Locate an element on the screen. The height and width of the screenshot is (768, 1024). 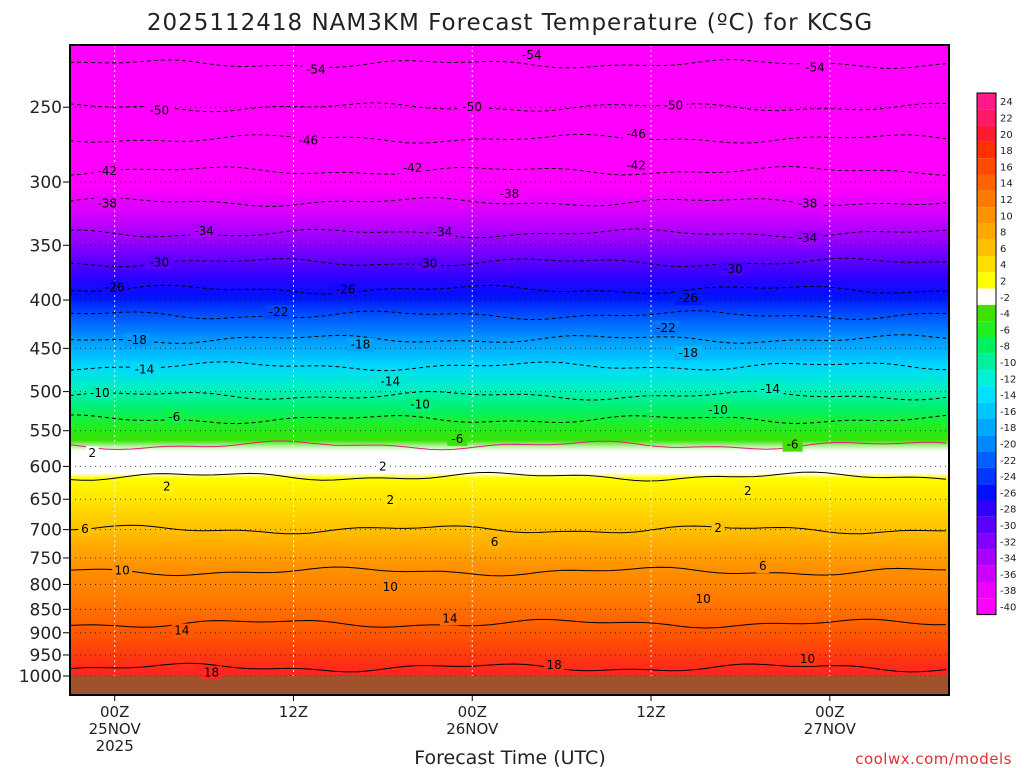
x-axis-label: Forecast Time (UTC) is located at coordinates (509, 757).